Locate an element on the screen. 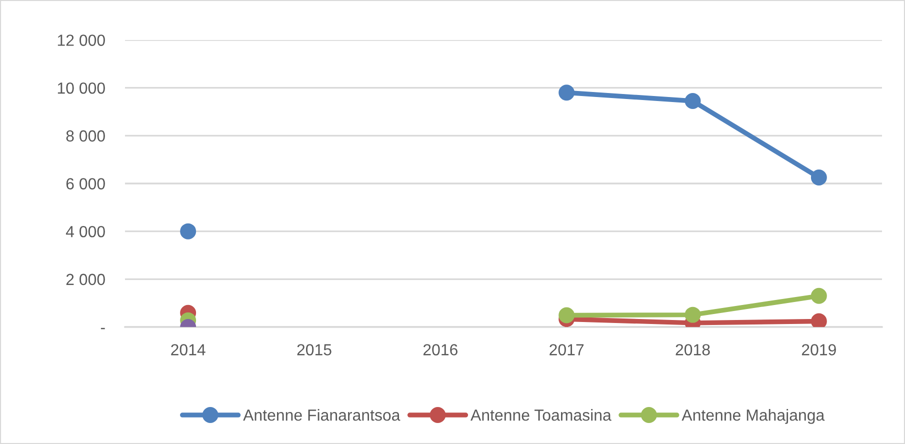 The image size is (905, 444). y-tick-label: 10 000 is located at coordinates (81, 88).